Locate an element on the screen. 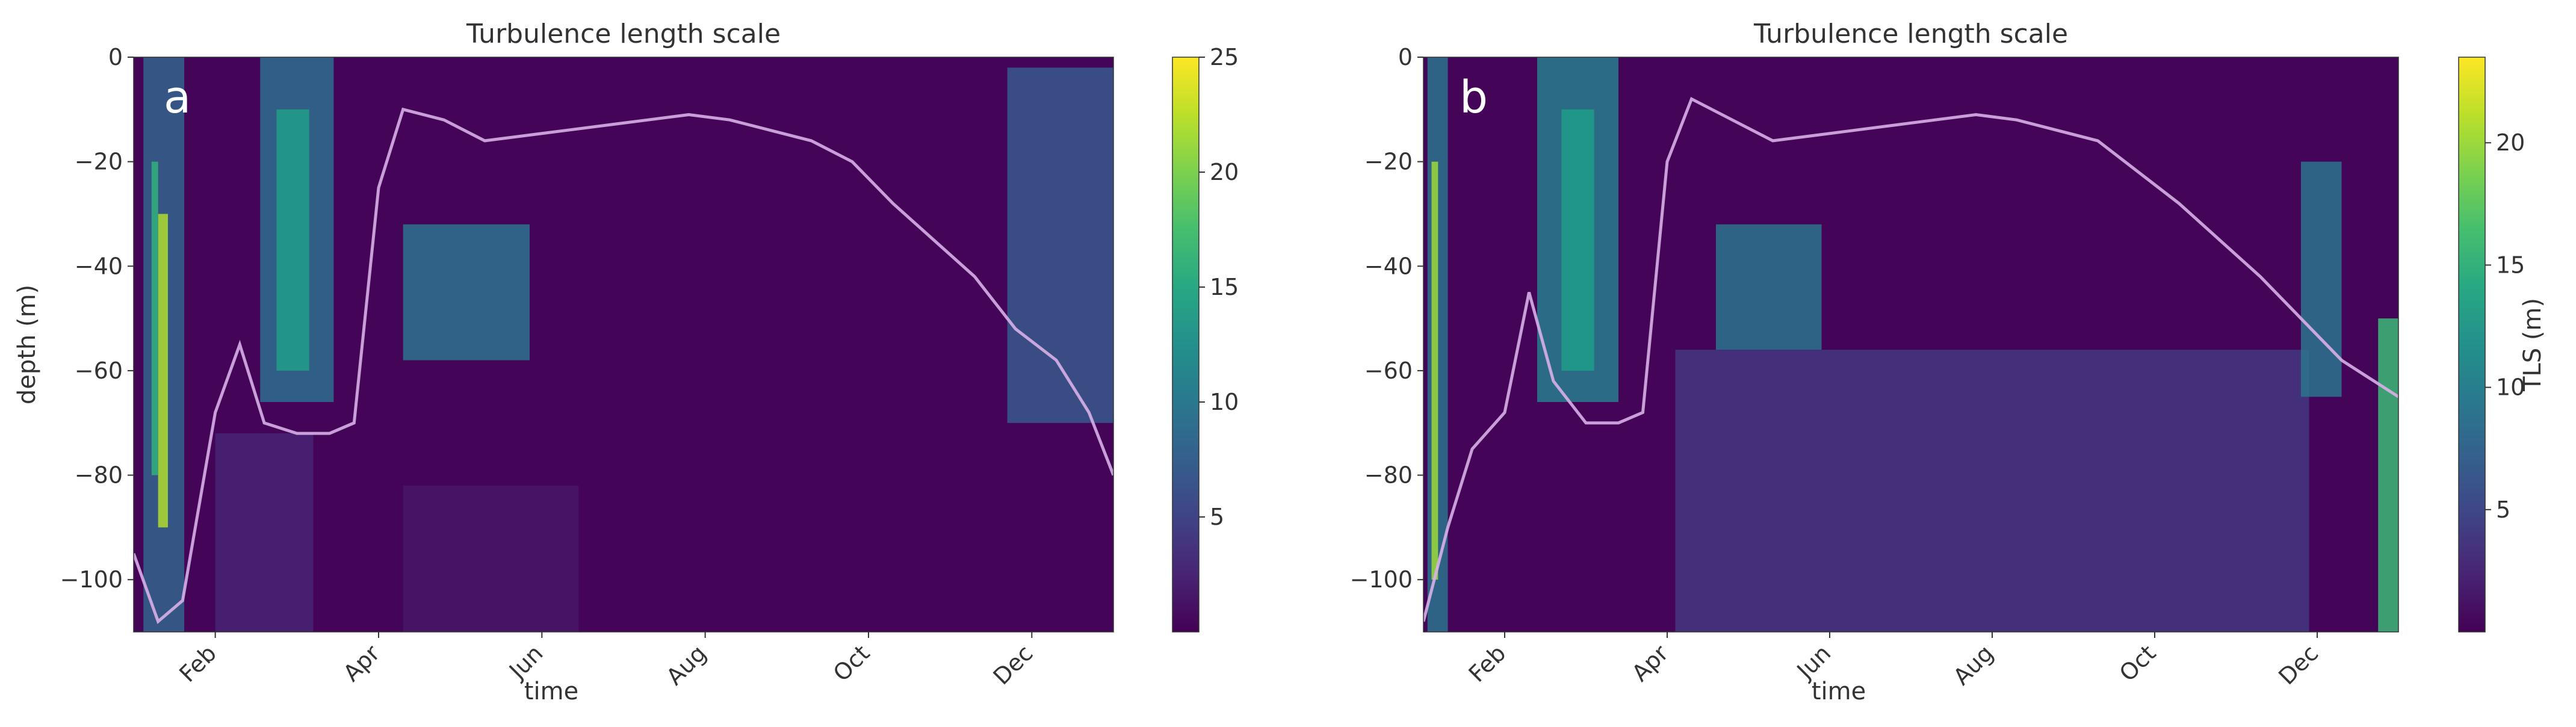 The image size is (2576, 727). panel-letter: b is located at coordinates (1474, 97).